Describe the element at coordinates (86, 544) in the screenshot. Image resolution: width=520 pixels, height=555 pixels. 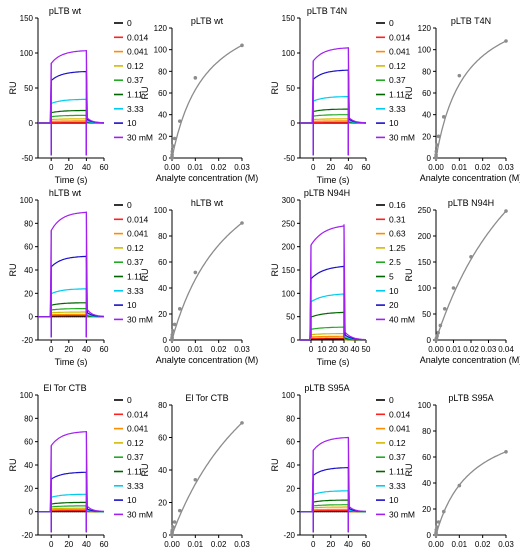
I see `x-tick-label: 40` at that location.